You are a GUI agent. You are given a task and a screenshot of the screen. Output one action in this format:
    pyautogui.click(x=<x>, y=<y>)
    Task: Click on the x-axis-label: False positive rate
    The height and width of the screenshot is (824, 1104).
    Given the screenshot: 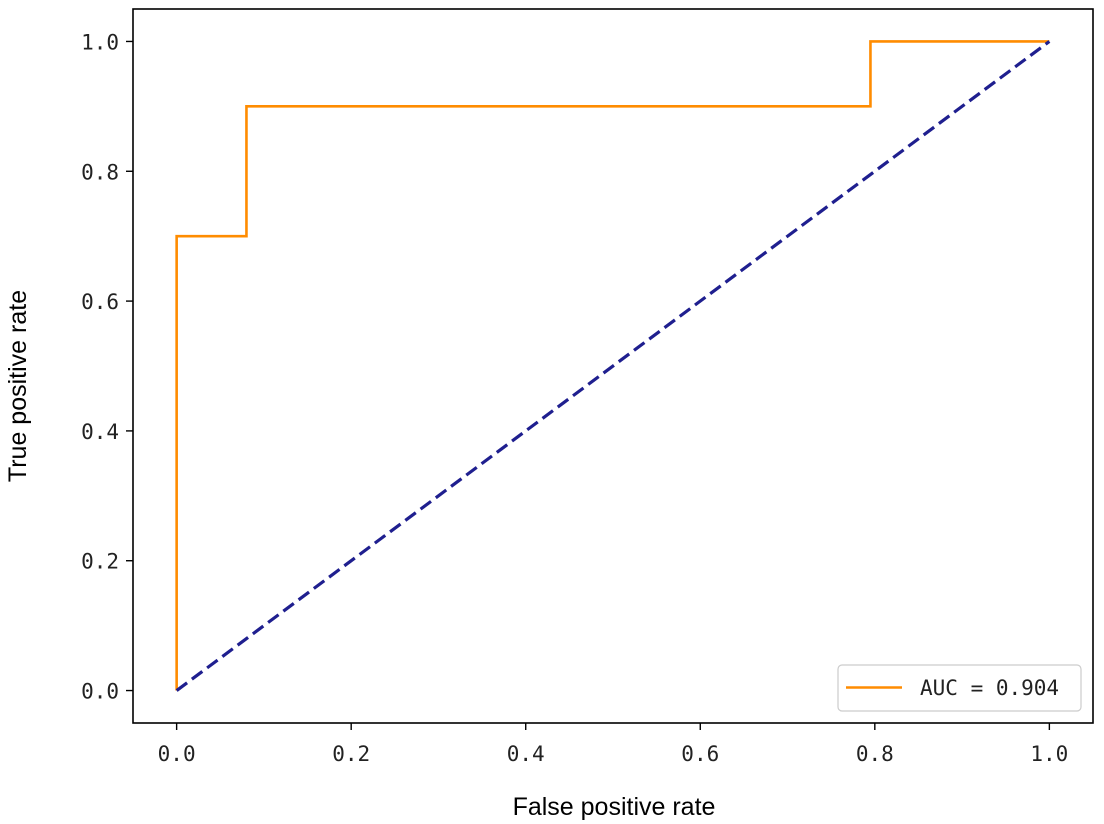 What is the action you would take?
    pyautogui.click(x=614, y=807)
    